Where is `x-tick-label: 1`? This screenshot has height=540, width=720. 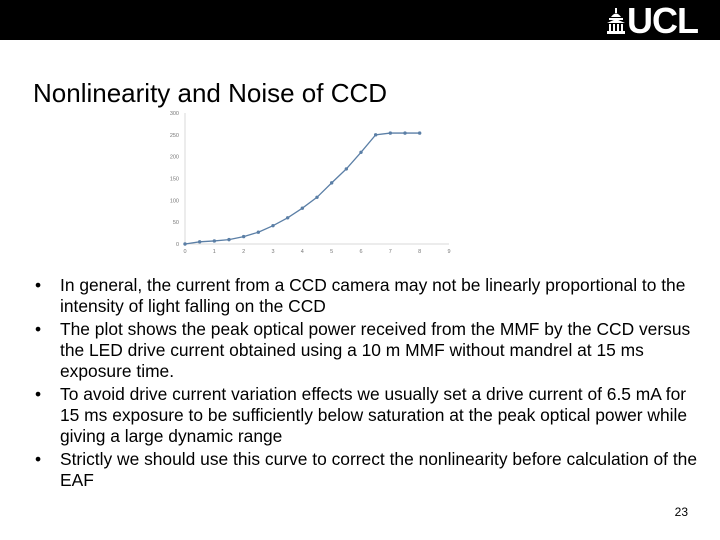
x-tick-label: 1 is located at coordinates (214, 252).